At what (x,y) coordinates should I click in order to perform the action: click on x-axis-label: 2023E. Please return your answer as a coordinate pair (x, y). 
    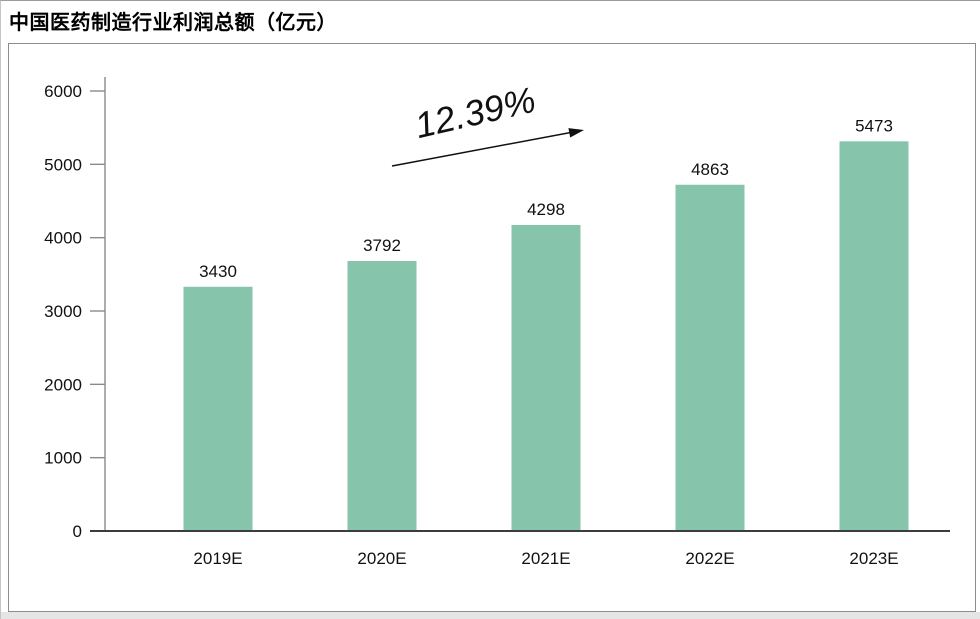
    Looking at the image, I should click on (873, 558).